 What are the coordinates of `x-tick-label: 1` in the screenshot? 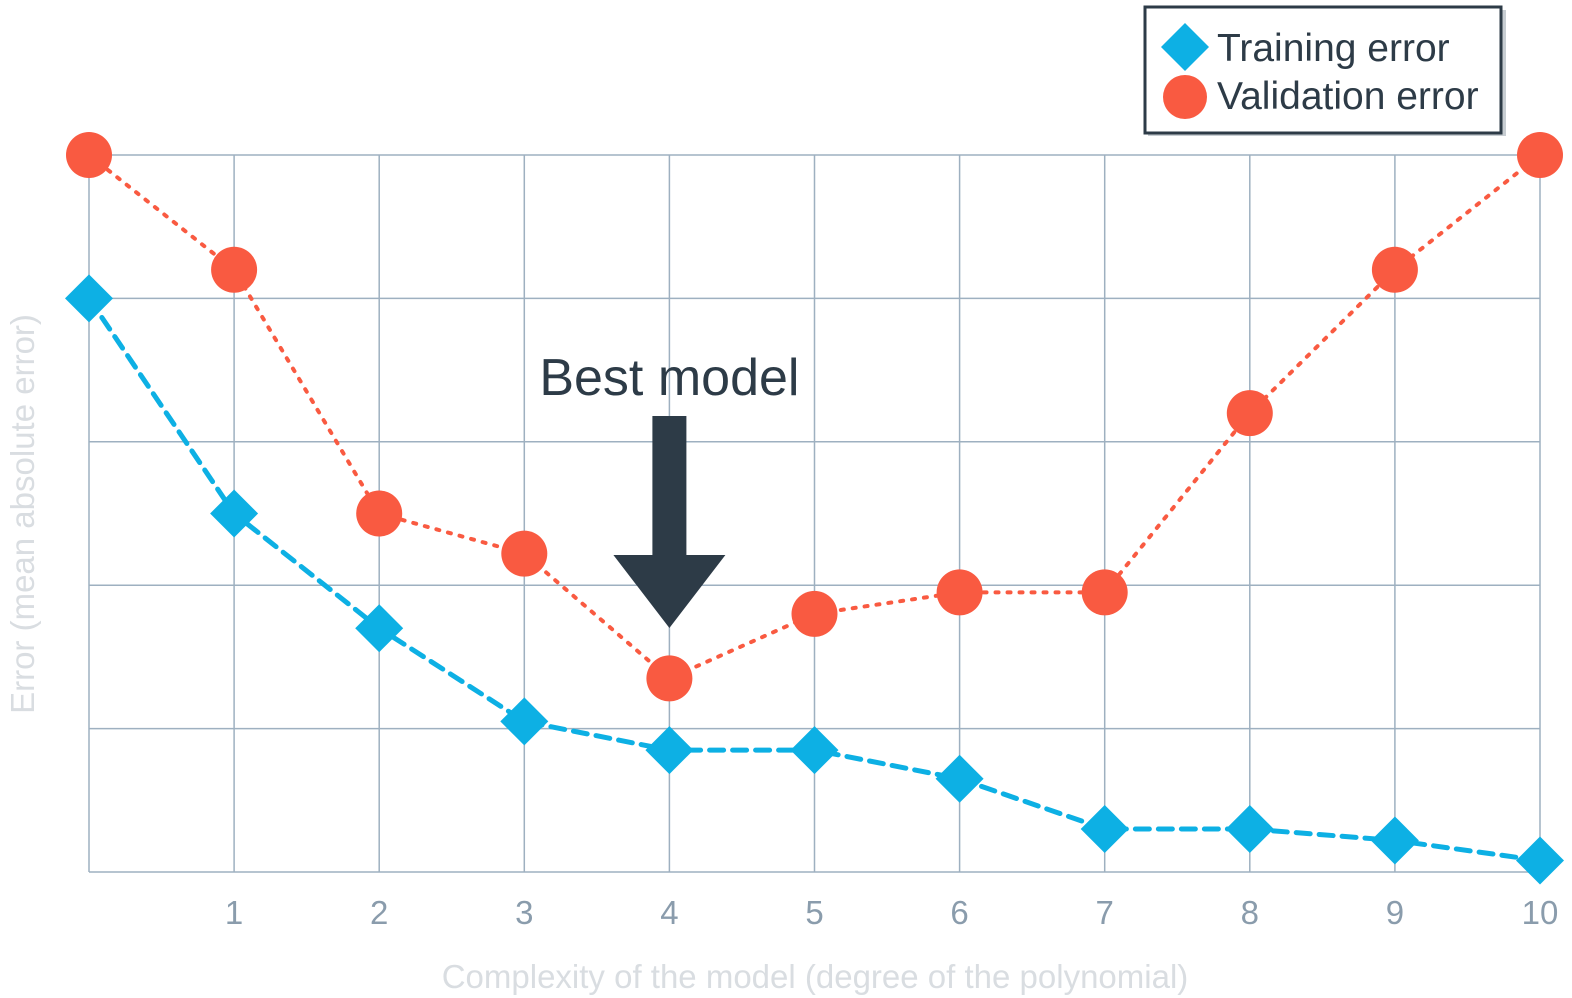 It's located at (234, 912).